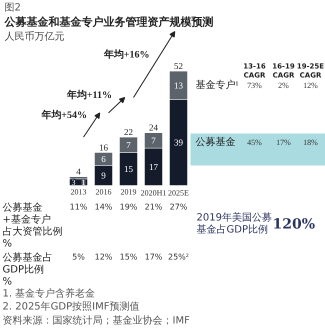  I want to click on text: 公募基金占GDP比例%, so click(27, 270).